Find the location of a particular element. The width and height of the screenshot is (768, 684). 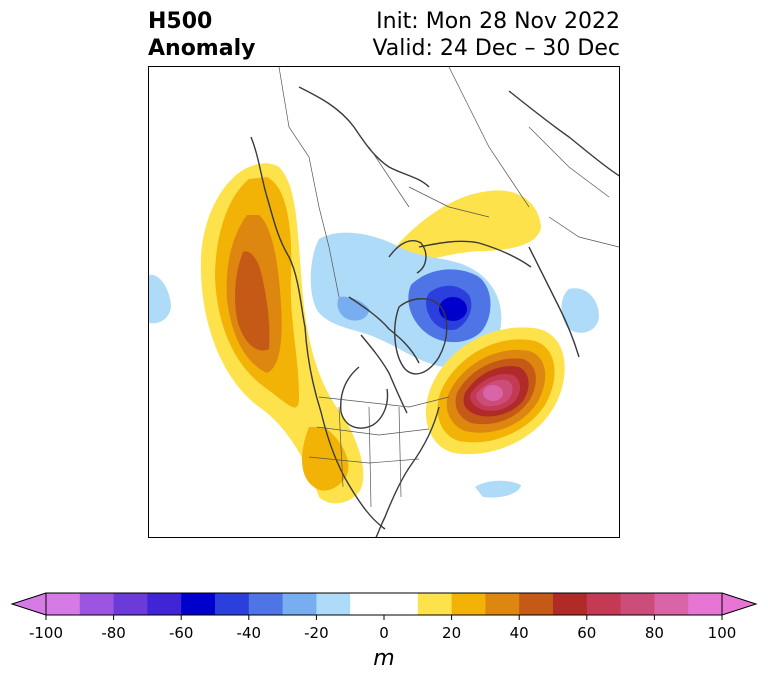

colorbar-tick-label: -20 is located at coordinates (316, 633).